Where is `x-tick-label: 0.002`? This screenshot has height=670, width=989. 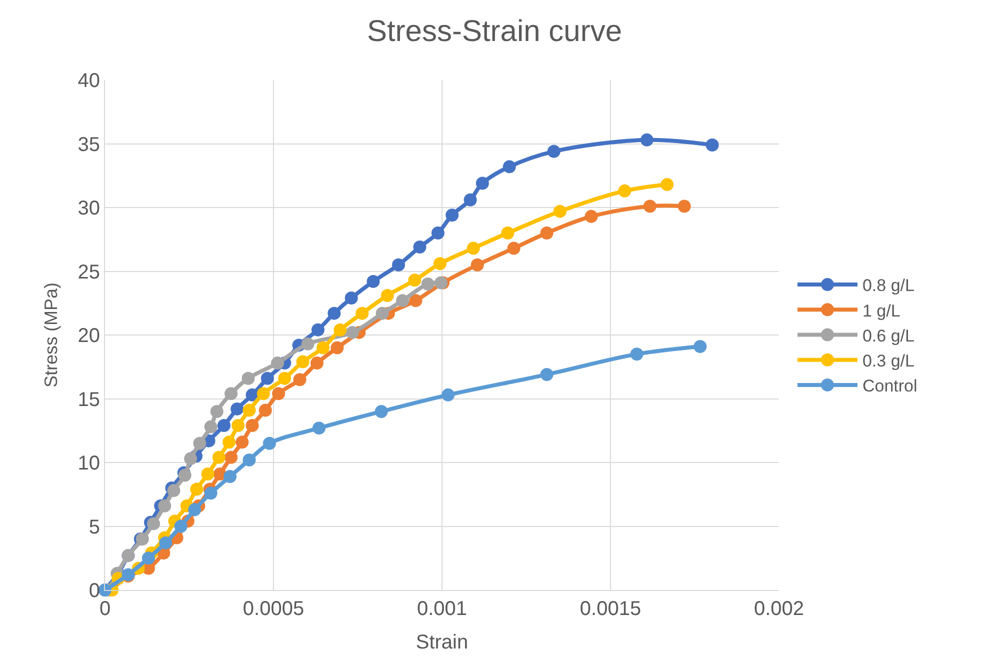 x-tick-label: 0.002 is located at coordinates (779, 609).